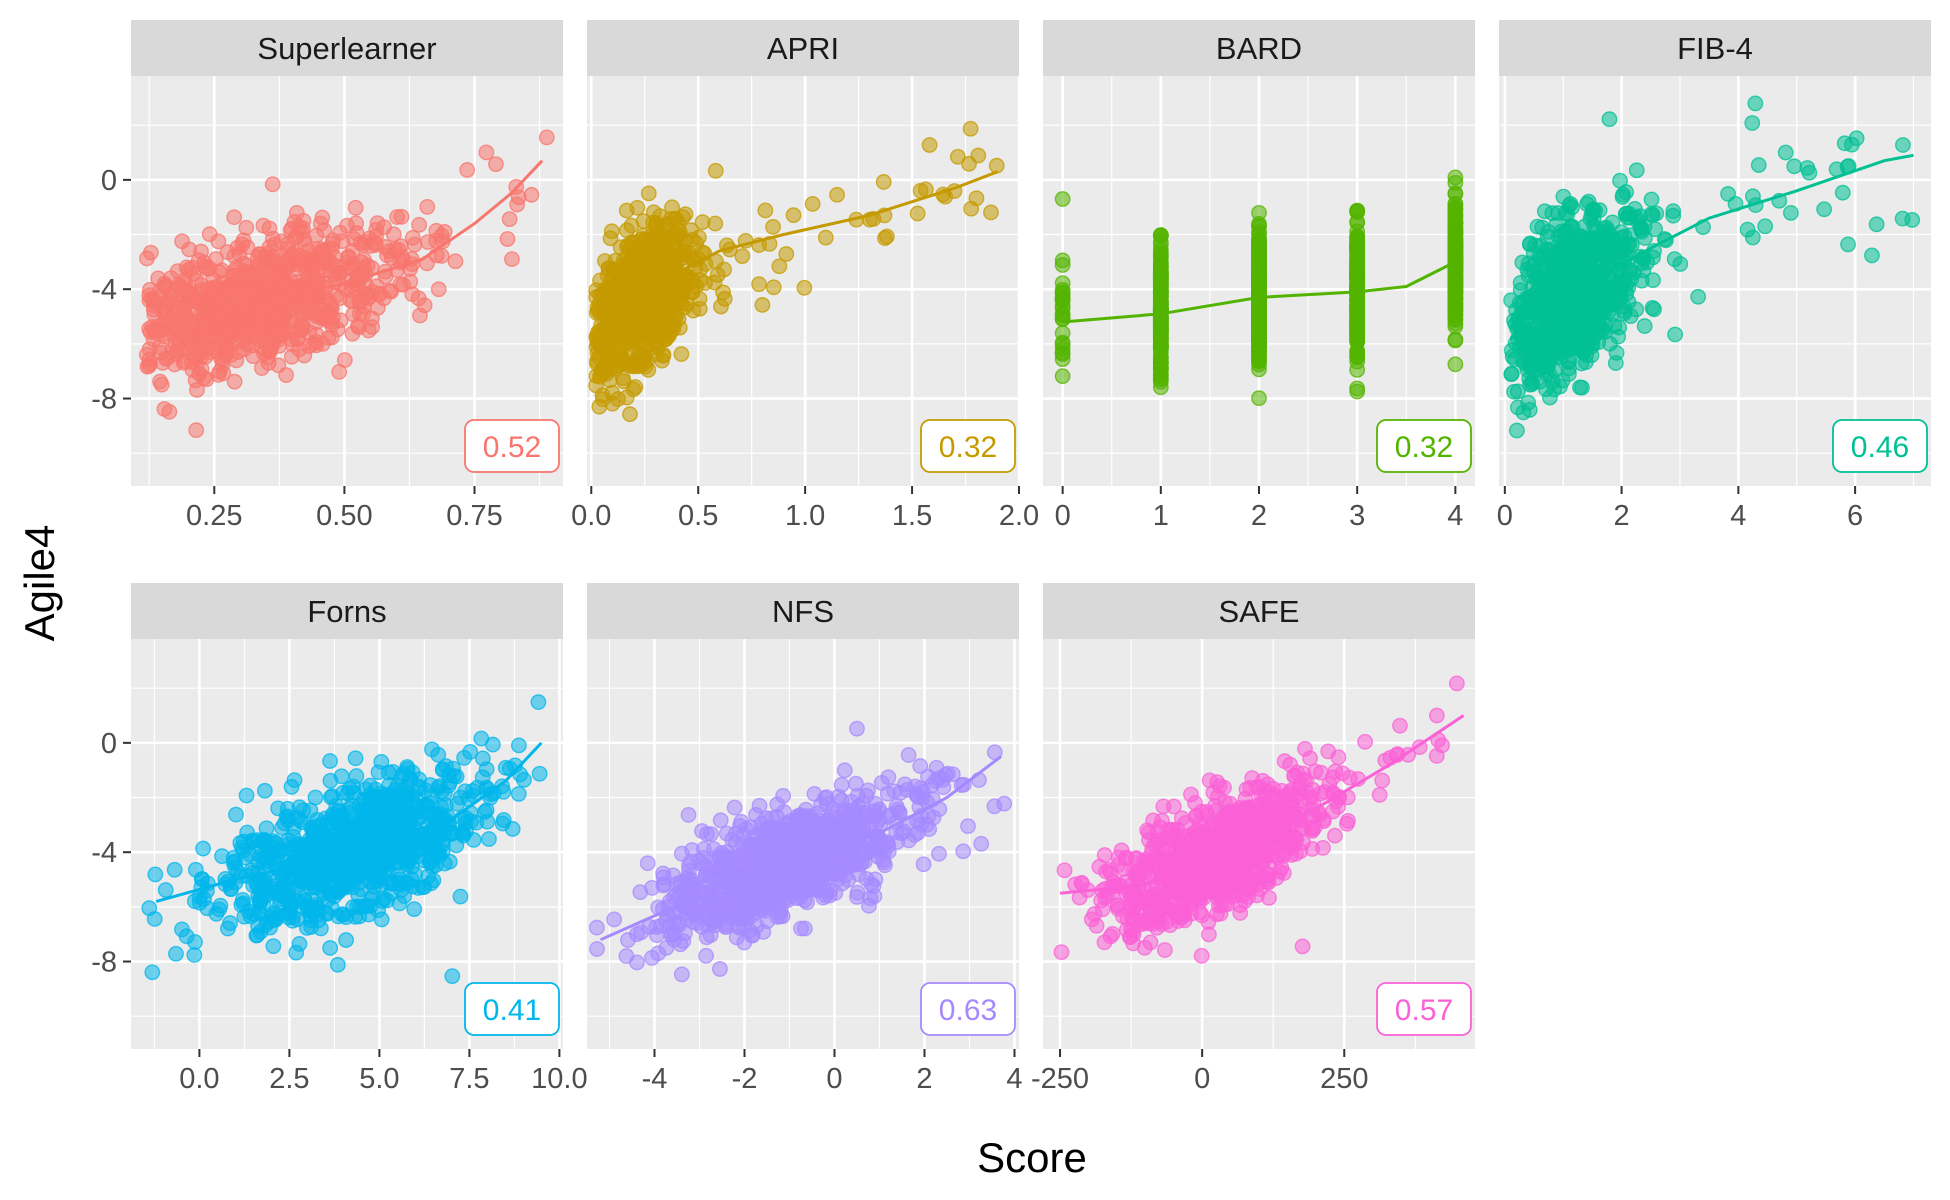  Describe the element at coordinates (104, 400) in the screenshot. I see `y-tick-label: -8` at that location.